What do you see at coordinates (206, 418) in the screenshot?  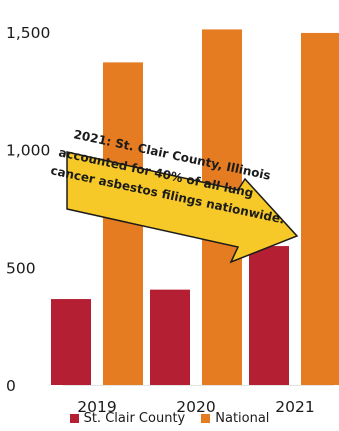 I see `legend-swatch-national` at bounding box center [206, 418].